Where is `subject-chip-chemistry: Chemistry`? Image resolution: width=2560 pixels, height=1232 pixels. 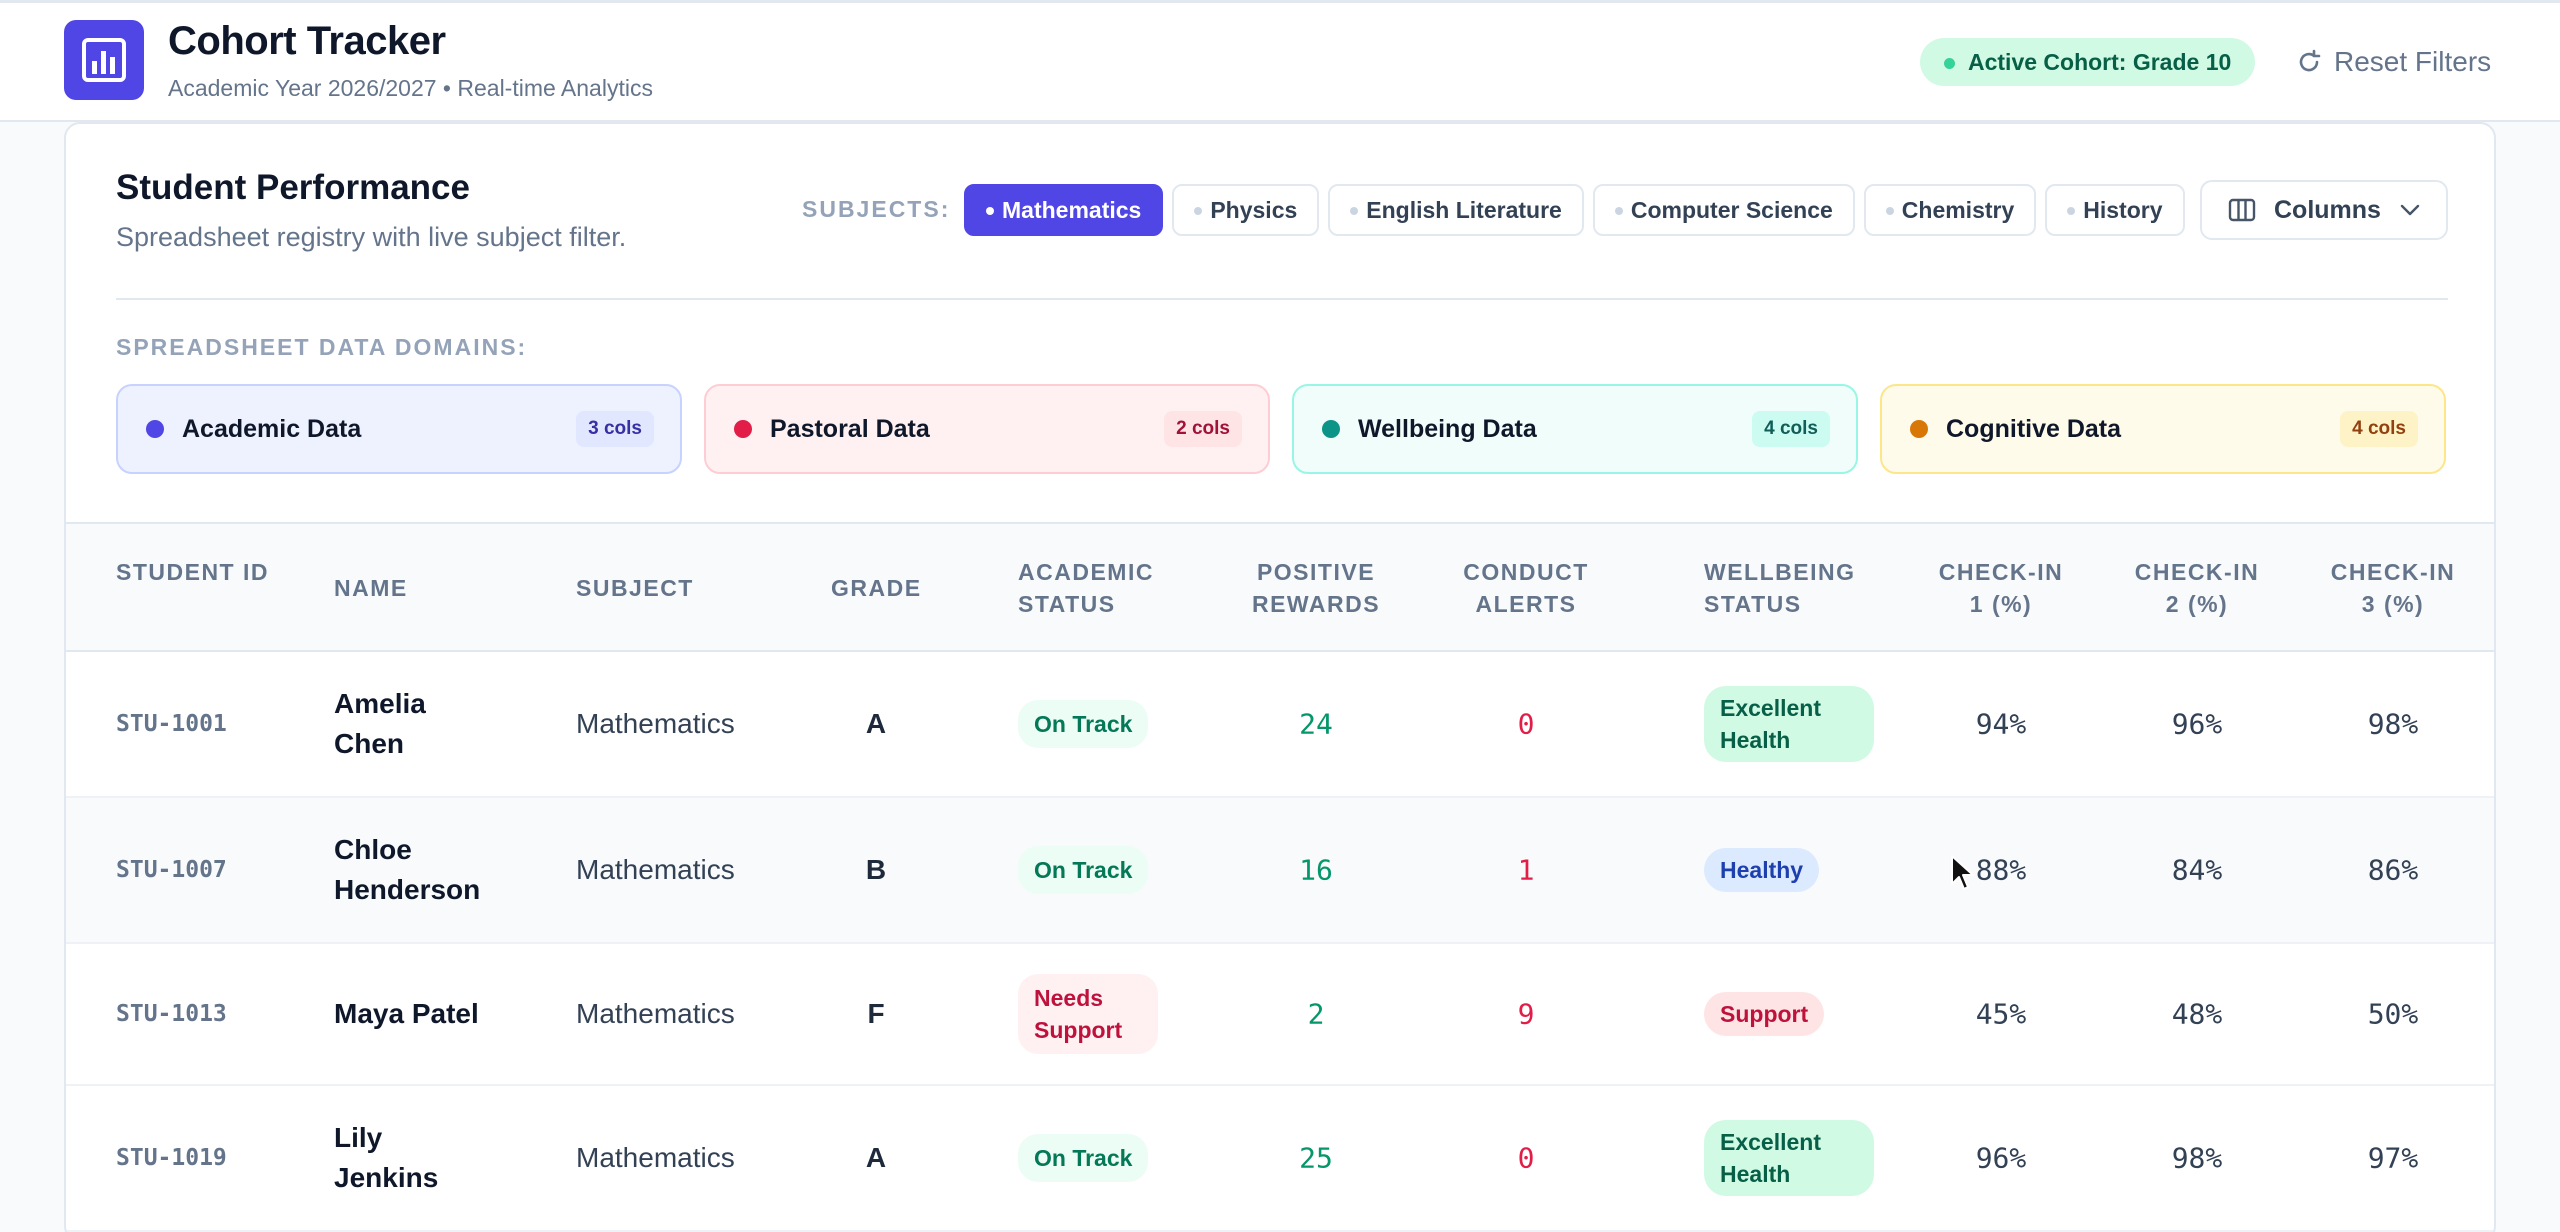 subject-chip-chemistry: Chemistry is located at coordinates (1950, 210).